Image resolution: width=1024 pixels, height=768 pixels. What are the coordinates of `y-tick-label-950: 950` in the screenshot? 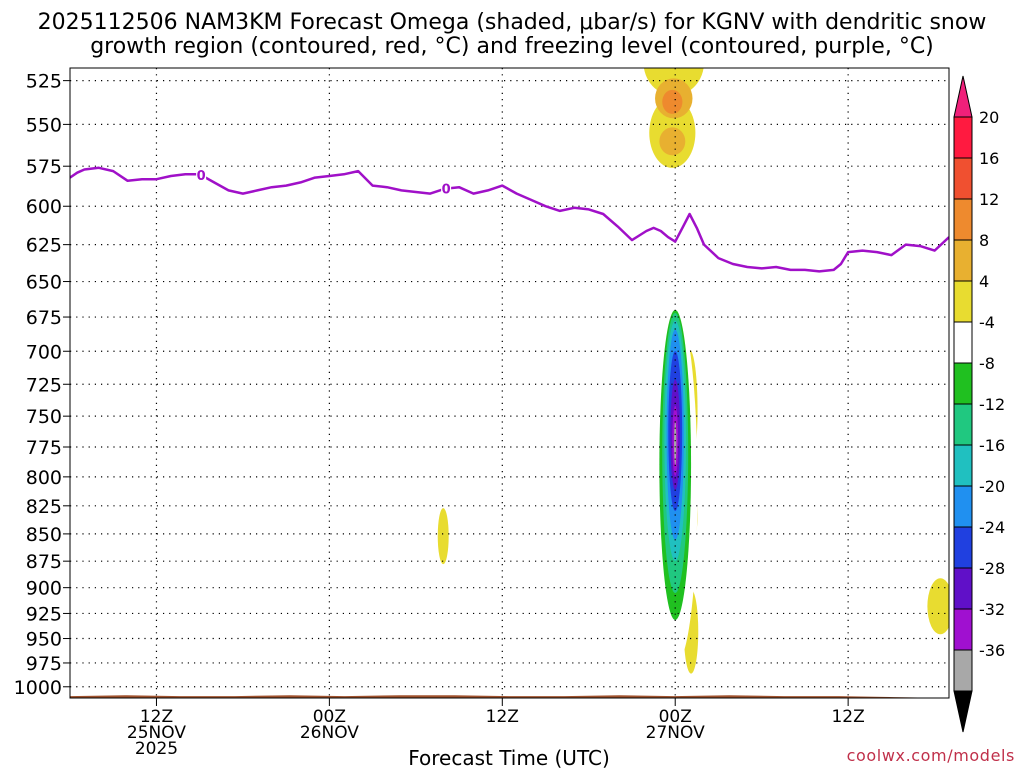 It's located at (44, 640).